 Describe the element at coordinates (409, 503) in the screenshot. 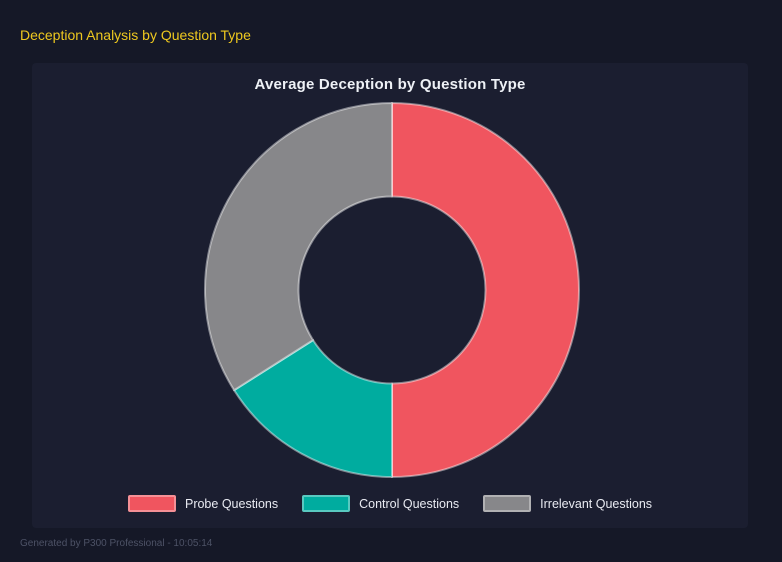

I see `legend-label: Control Questions` at that location.